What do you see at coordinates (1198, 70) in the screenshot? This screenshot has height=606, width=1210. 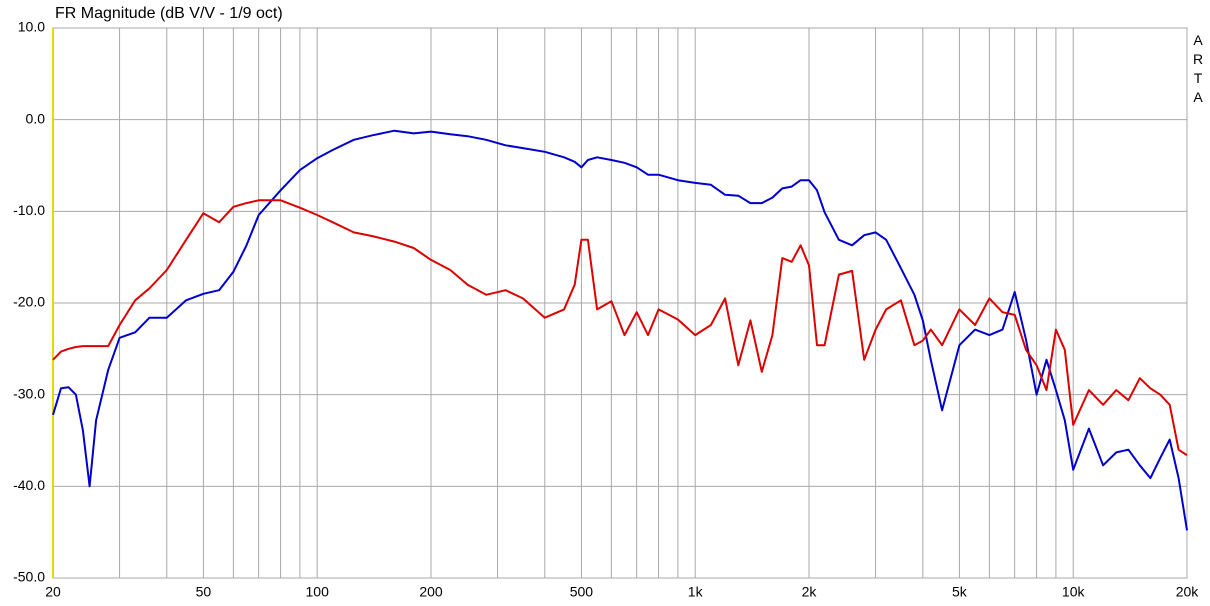 I see `watermark: ARTA` at bounding box center [1198, 70].